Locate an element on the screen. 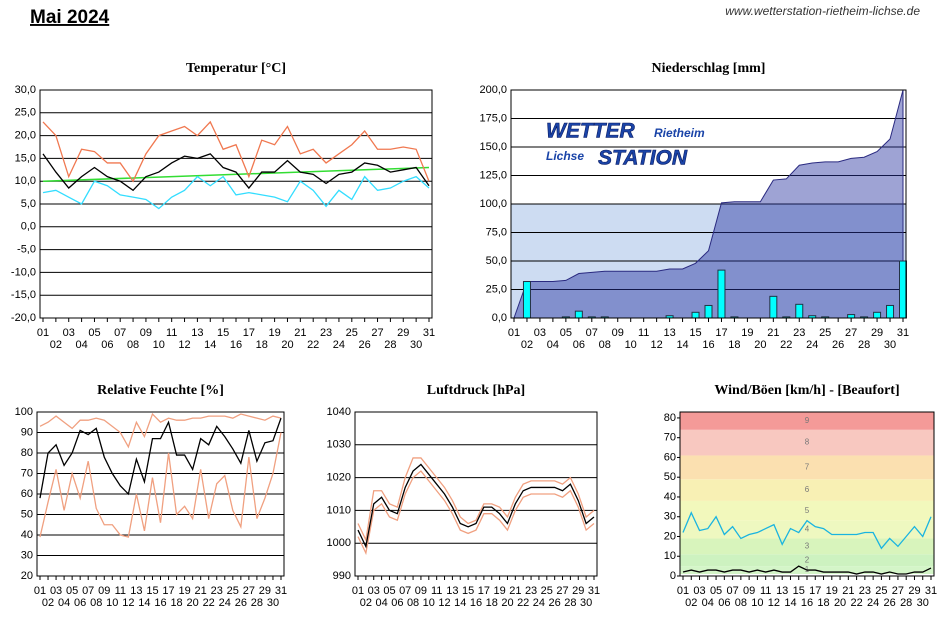  y-tick-label: 1020 is located at coordinates (339, 478).